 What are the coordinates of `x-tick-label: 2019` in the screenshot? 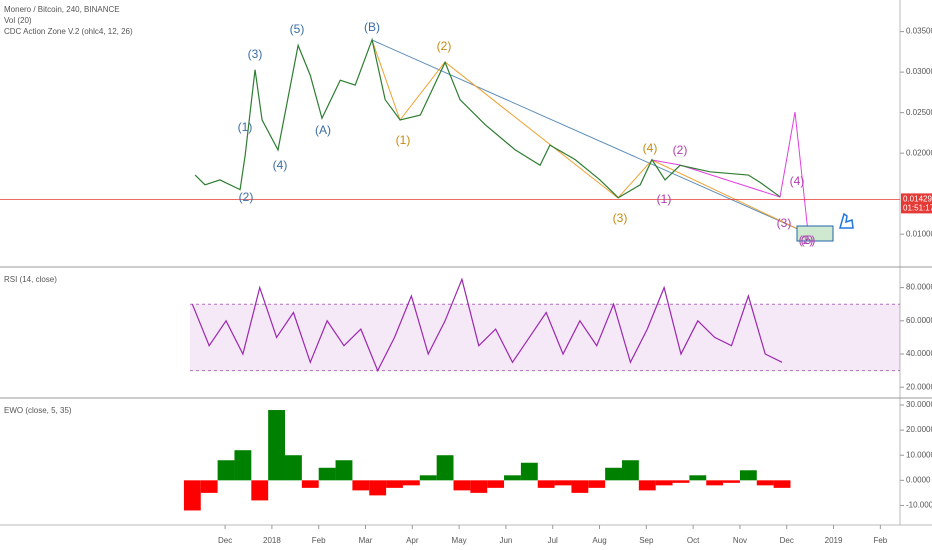 It's located at (834, 540).